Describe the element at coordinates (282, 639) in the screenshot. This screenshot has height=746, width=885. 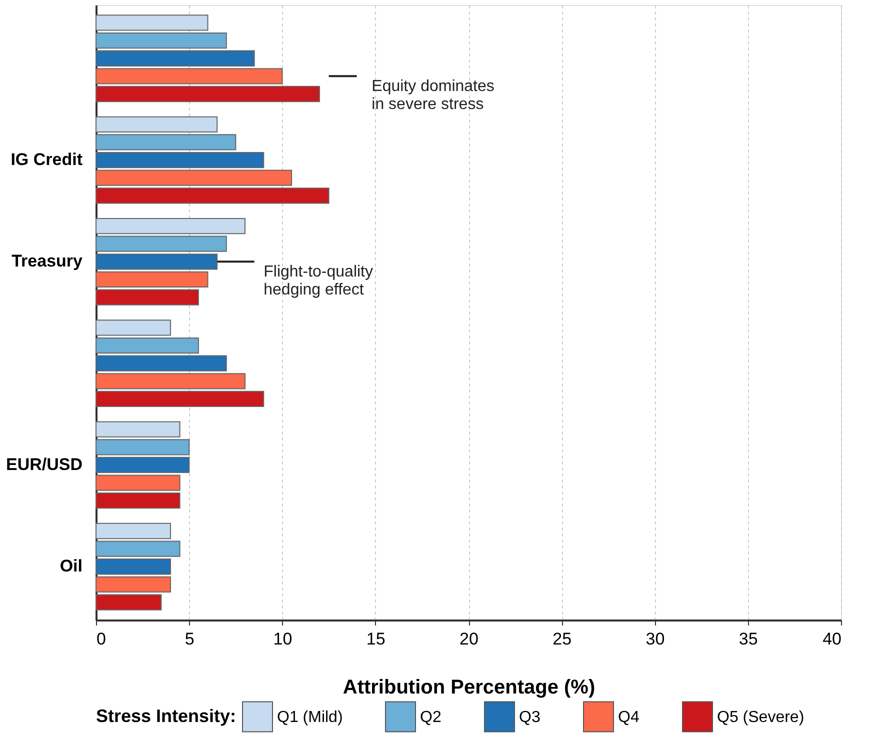
I see `x-tick-label: 10` at that location.